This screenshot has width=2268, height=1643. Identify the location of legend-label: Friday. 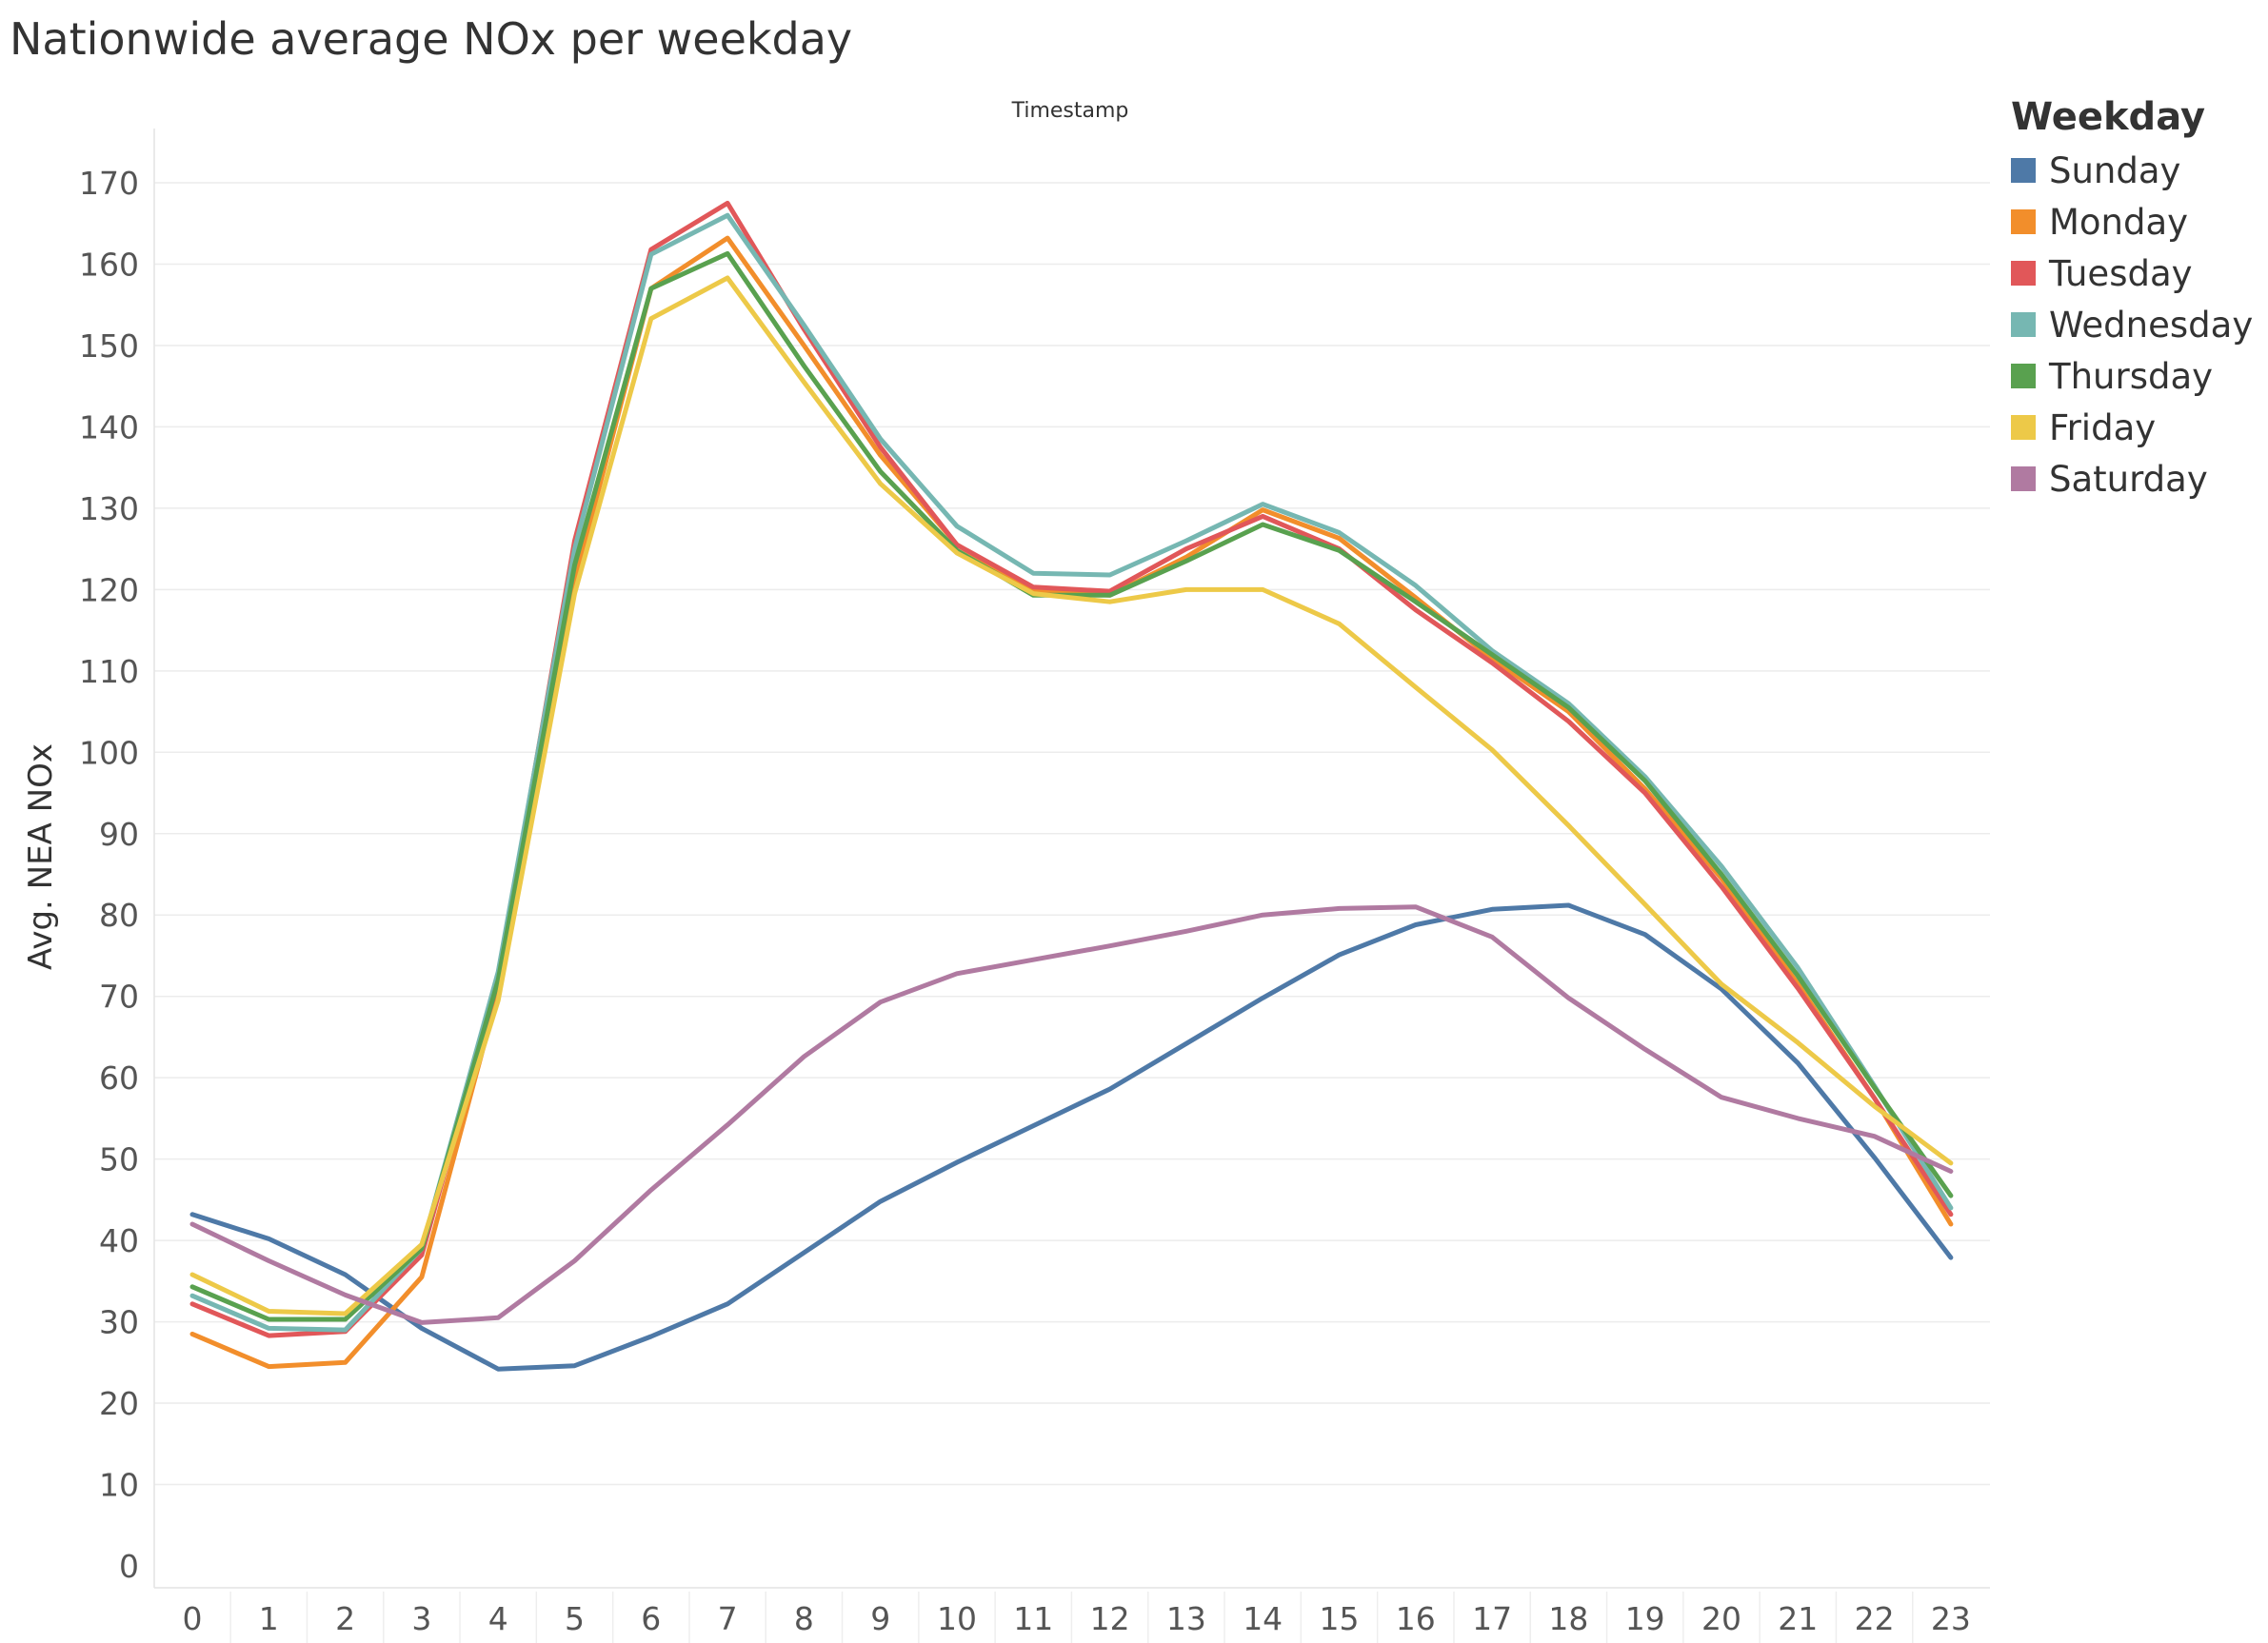
(2103, 427).